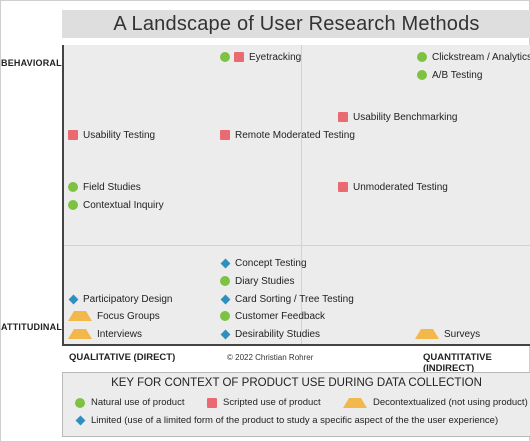  I want to click on method-item: Participatory Design, so click(120, 299).